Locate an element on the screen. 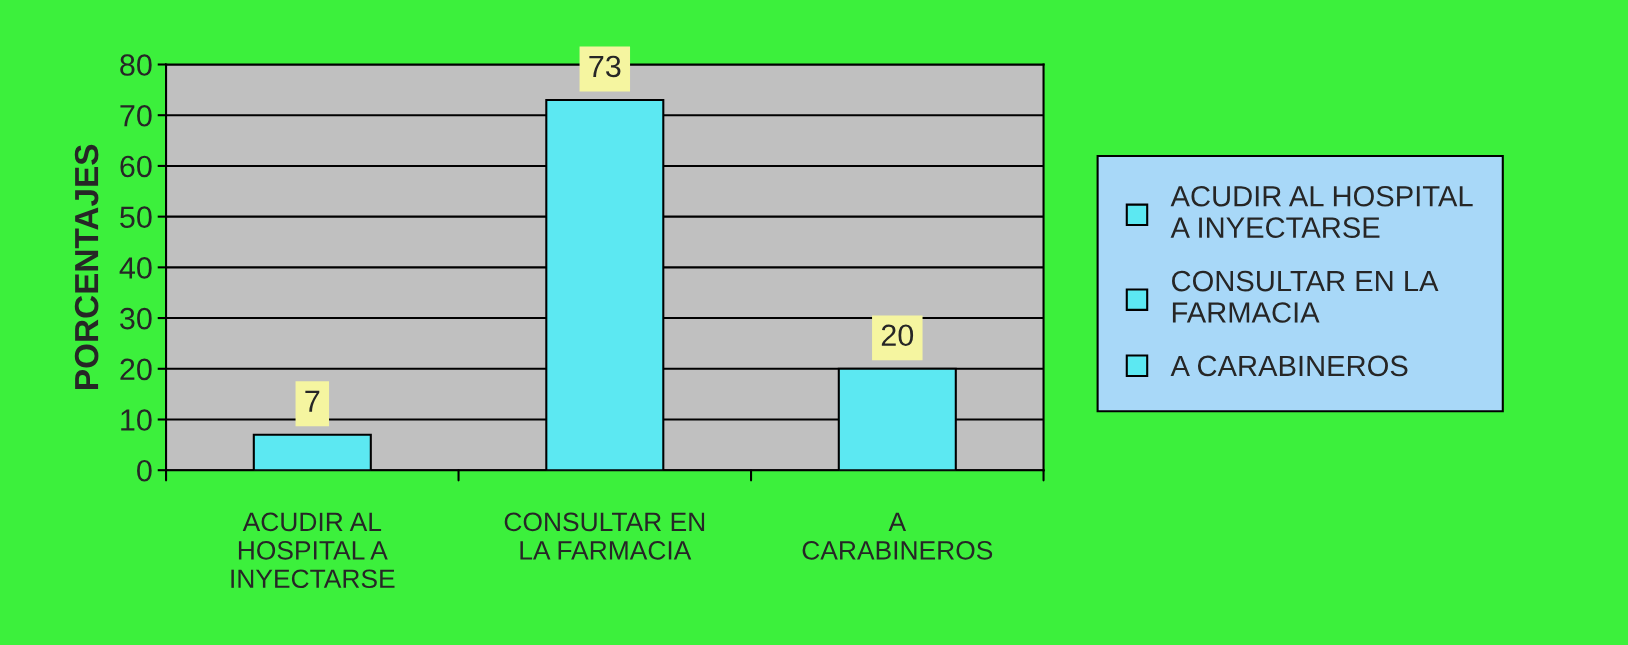  y-tick-label: 10 is located at coordinates (136, 420).